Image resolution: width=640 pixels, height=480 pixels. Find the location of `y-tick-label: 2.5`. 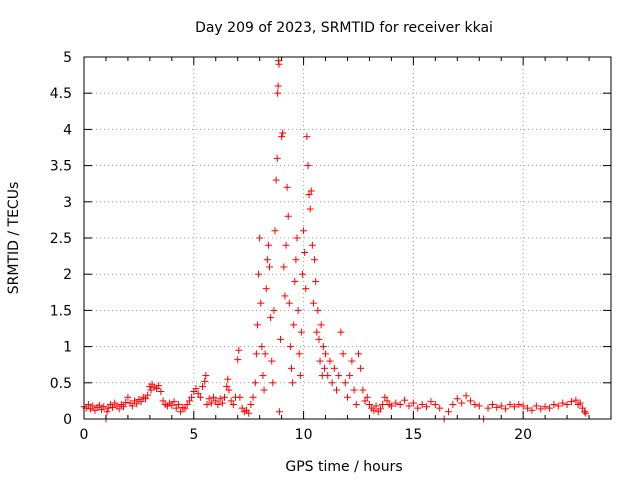

y-tick-label: 2.5 is located at coordinates (61, 239).